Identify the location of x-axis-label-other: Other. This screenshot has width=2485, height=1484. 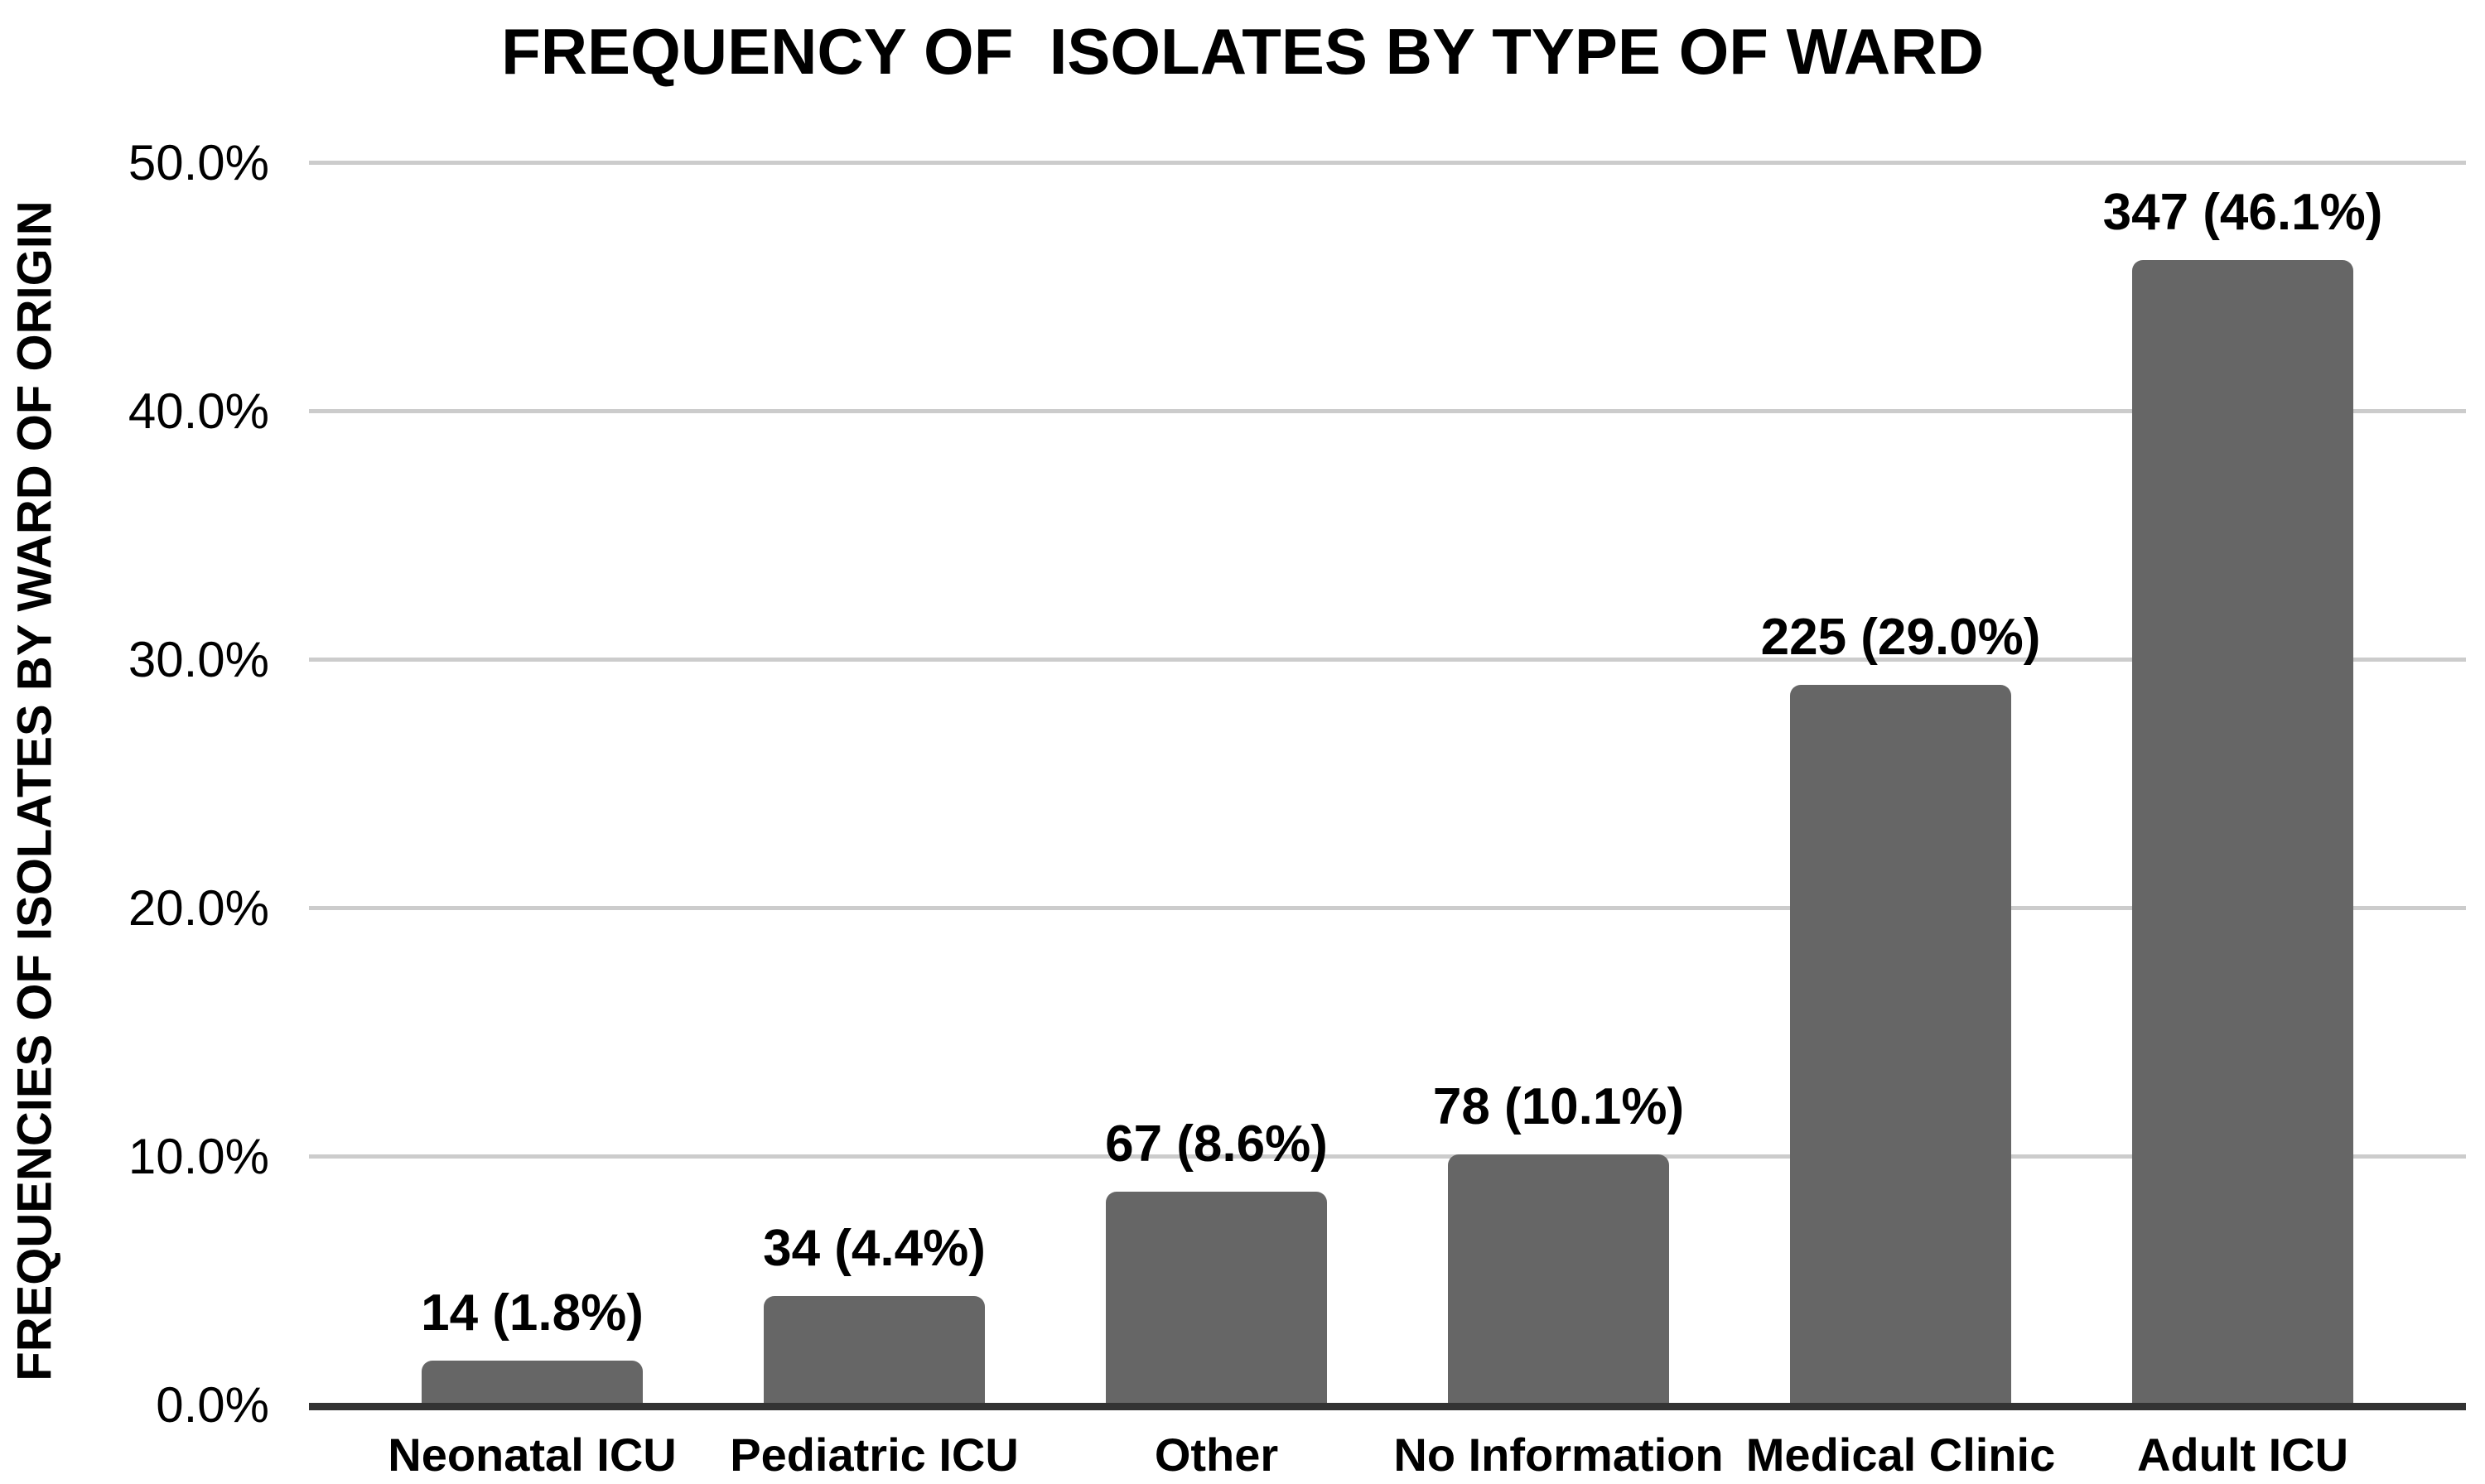
(1216, 1455).